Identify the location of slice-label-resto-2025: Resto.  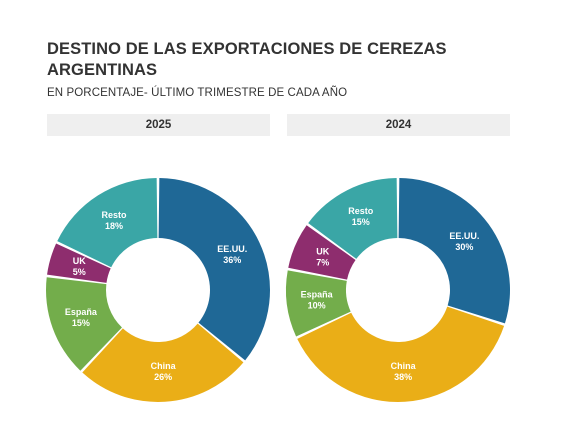
(115, 215).